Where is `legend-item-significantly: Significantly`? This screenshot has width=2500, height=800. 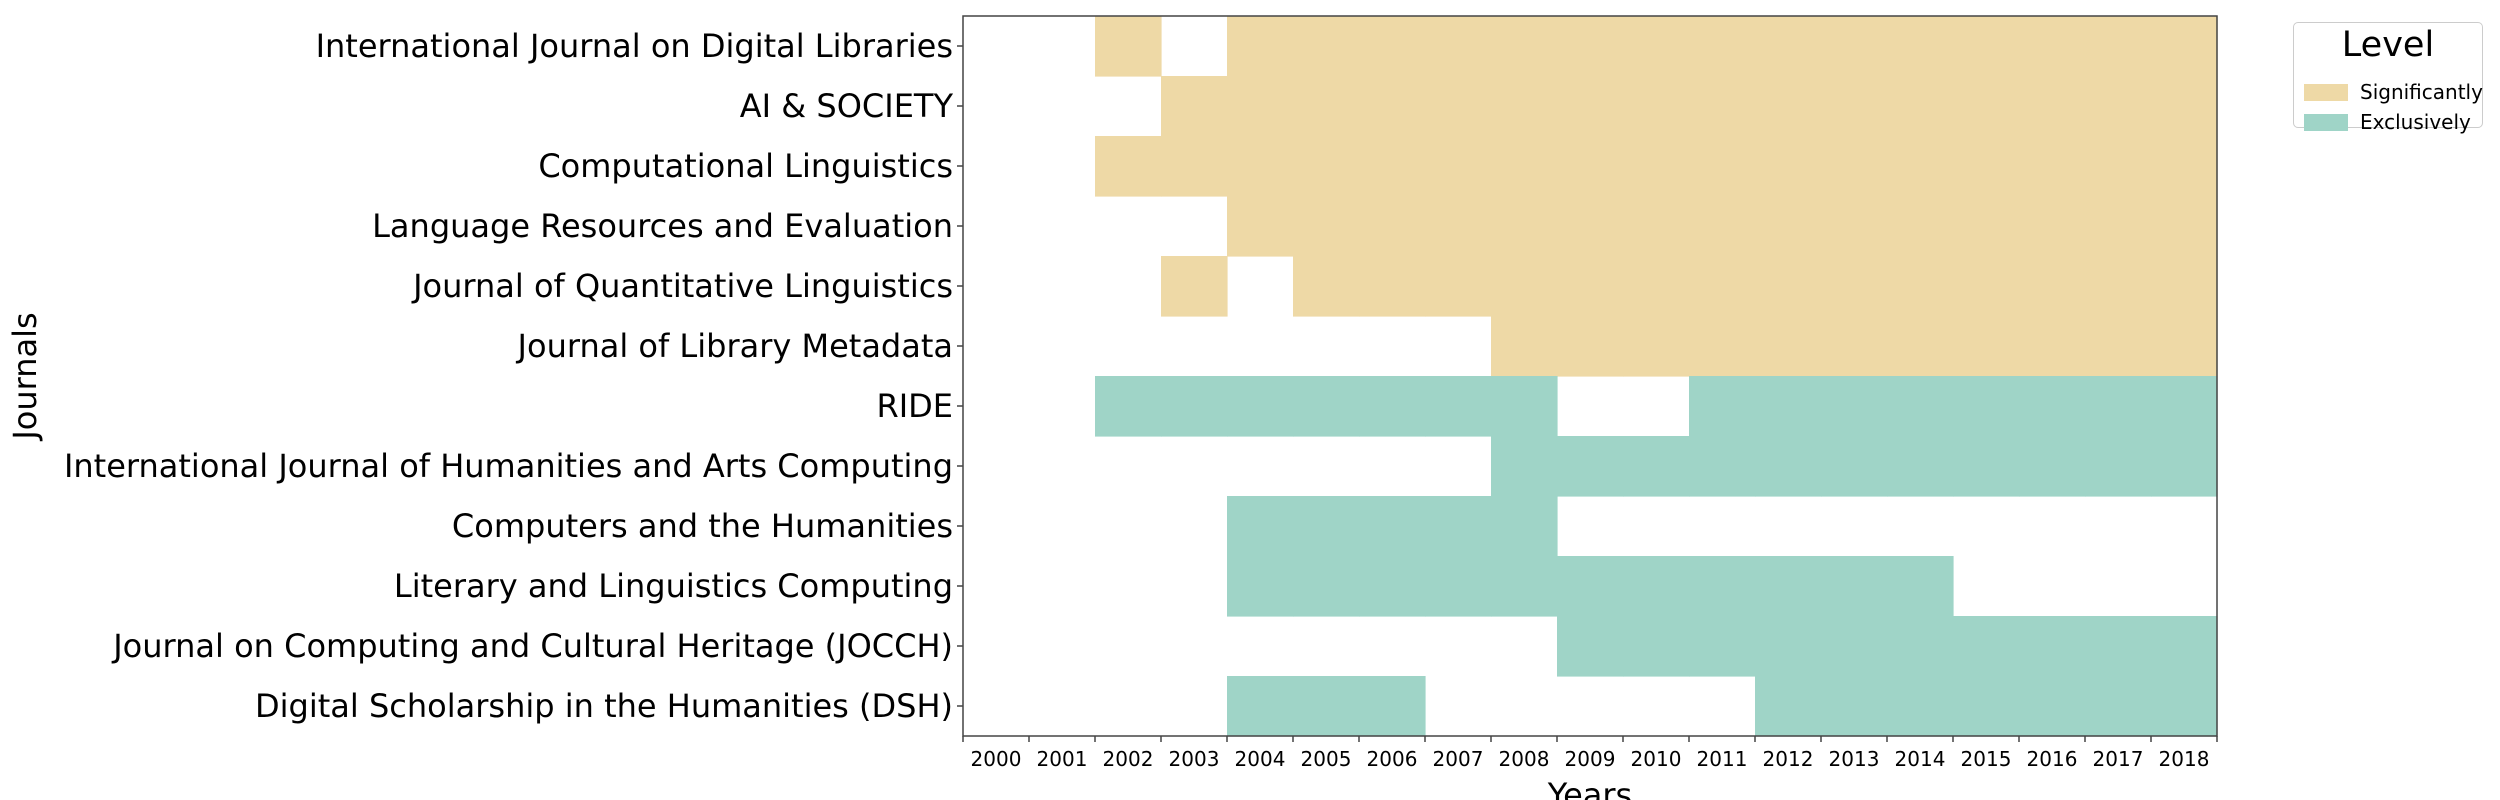
legend-item-significantly: Significantly is located at coordinates (2393, 92).